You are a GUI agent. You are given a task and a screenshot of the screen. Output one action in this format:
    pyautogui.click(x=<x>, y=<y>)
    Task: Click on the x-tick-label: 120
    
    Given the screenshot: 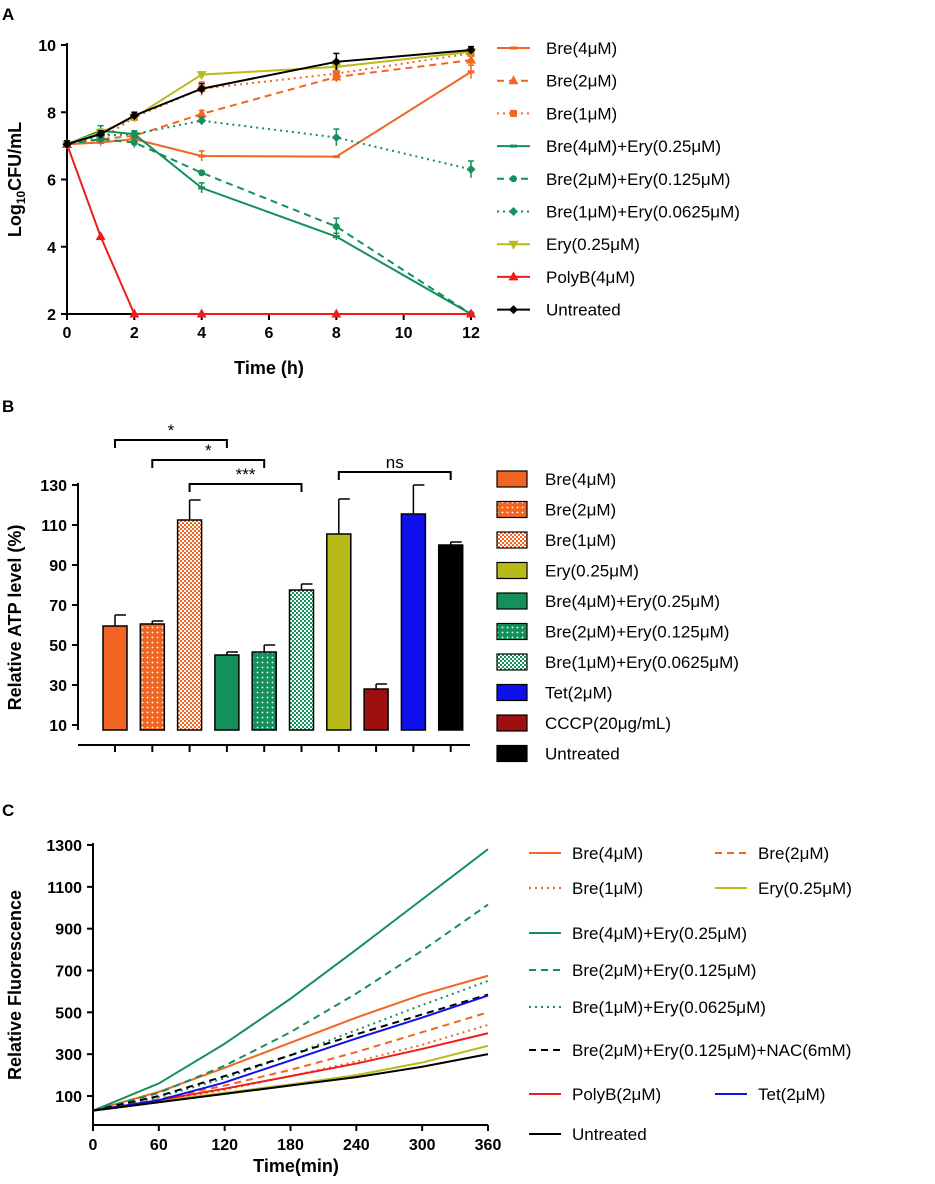 What is the action you would take?
    pyautogui.click(x=224, y=1145)
    